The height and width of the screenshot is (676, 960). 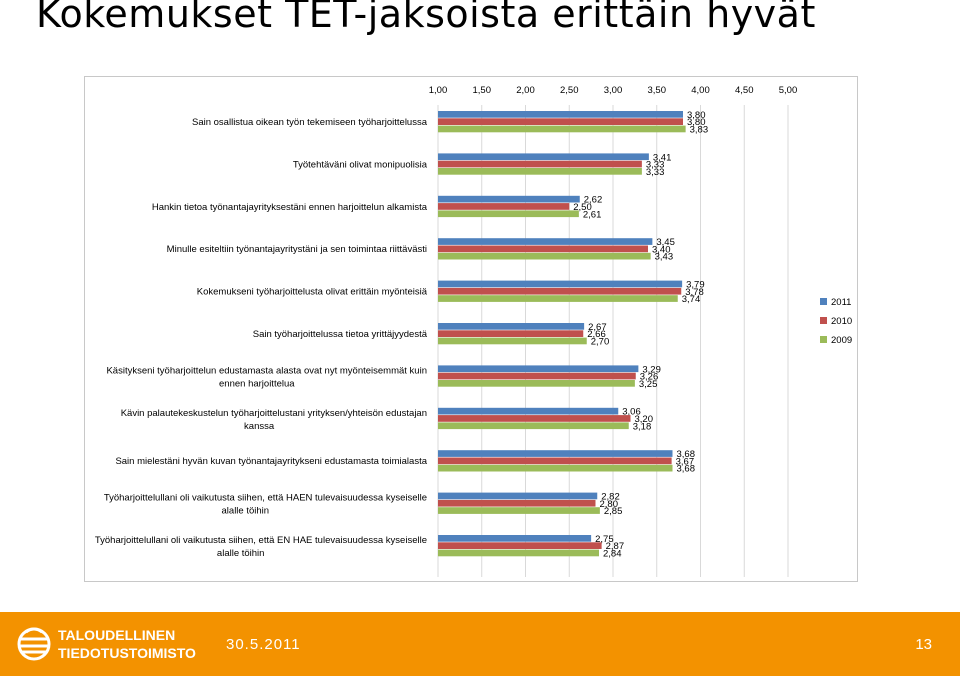 I want to click on logo-line2: TIEDOTUSTOIMISTO, so click(x=127, y=653).